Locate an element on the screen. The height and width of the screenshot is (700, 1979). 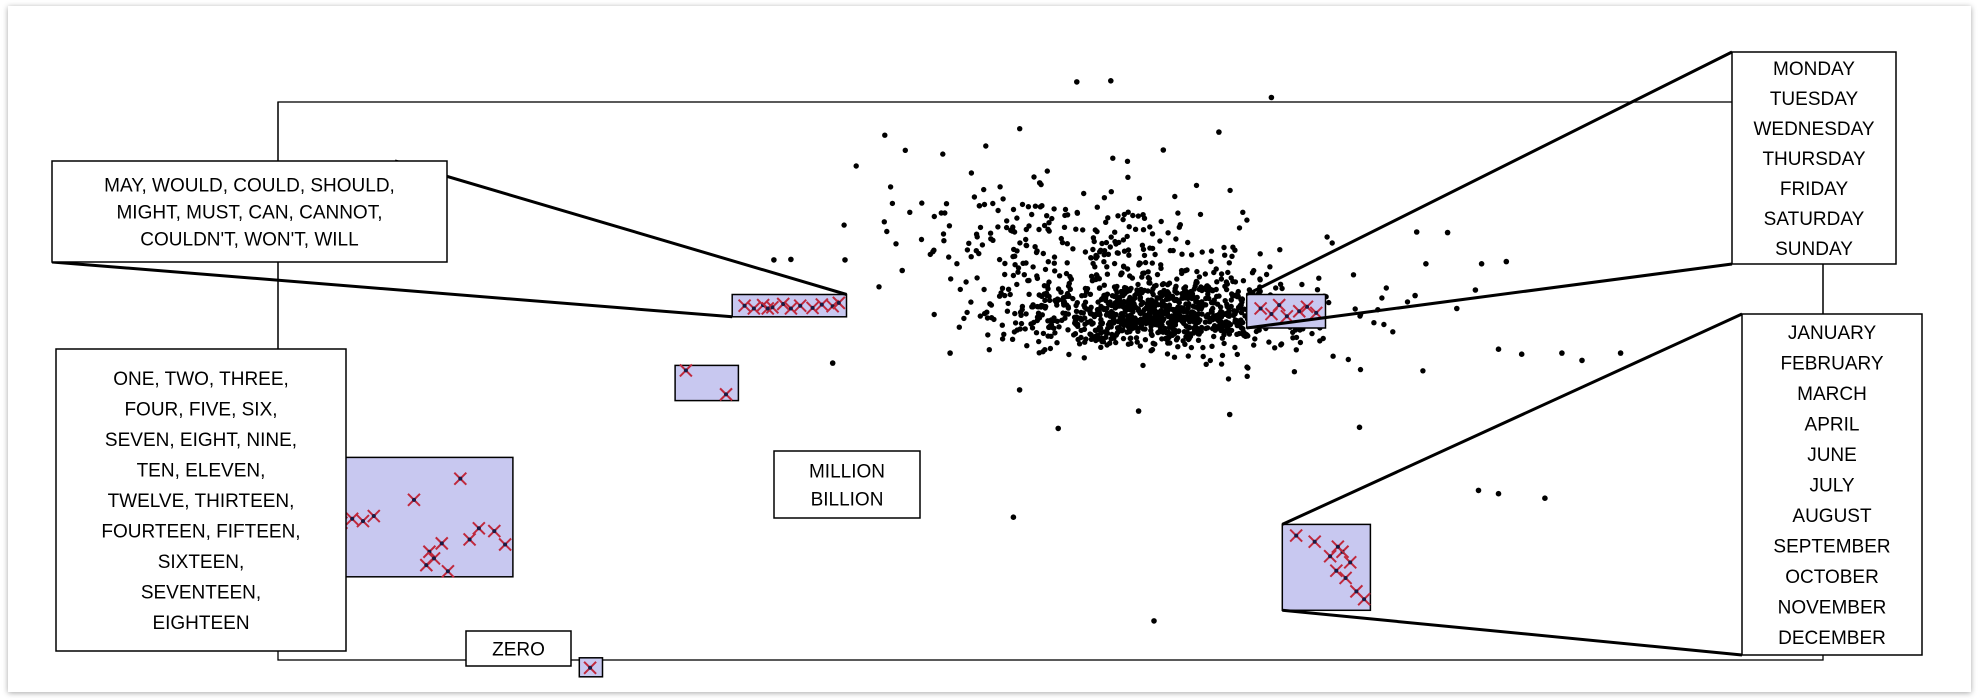
modals-connector-line is located at coordinates (621, 227).